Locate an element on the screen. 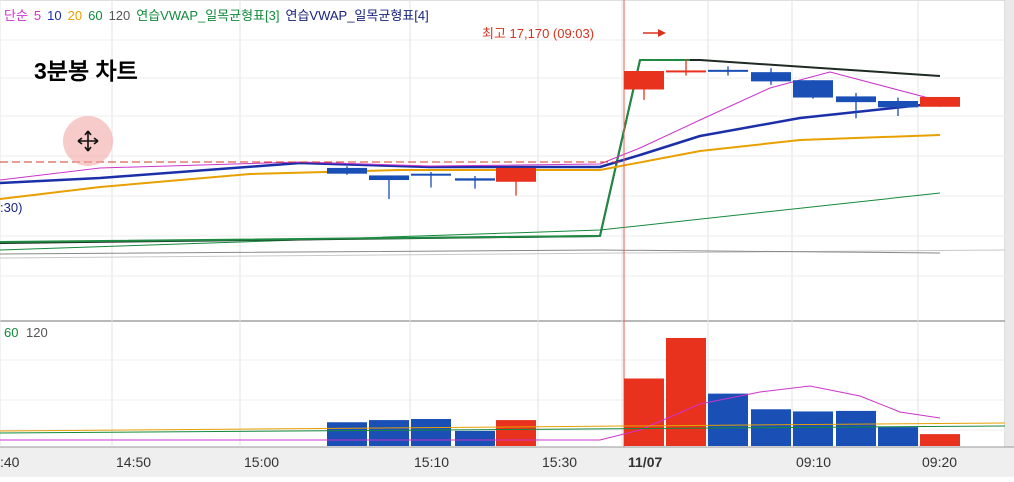 This screenshot has width=1014, height=482. legend-item: 10 is located at coordinates (54, 15).